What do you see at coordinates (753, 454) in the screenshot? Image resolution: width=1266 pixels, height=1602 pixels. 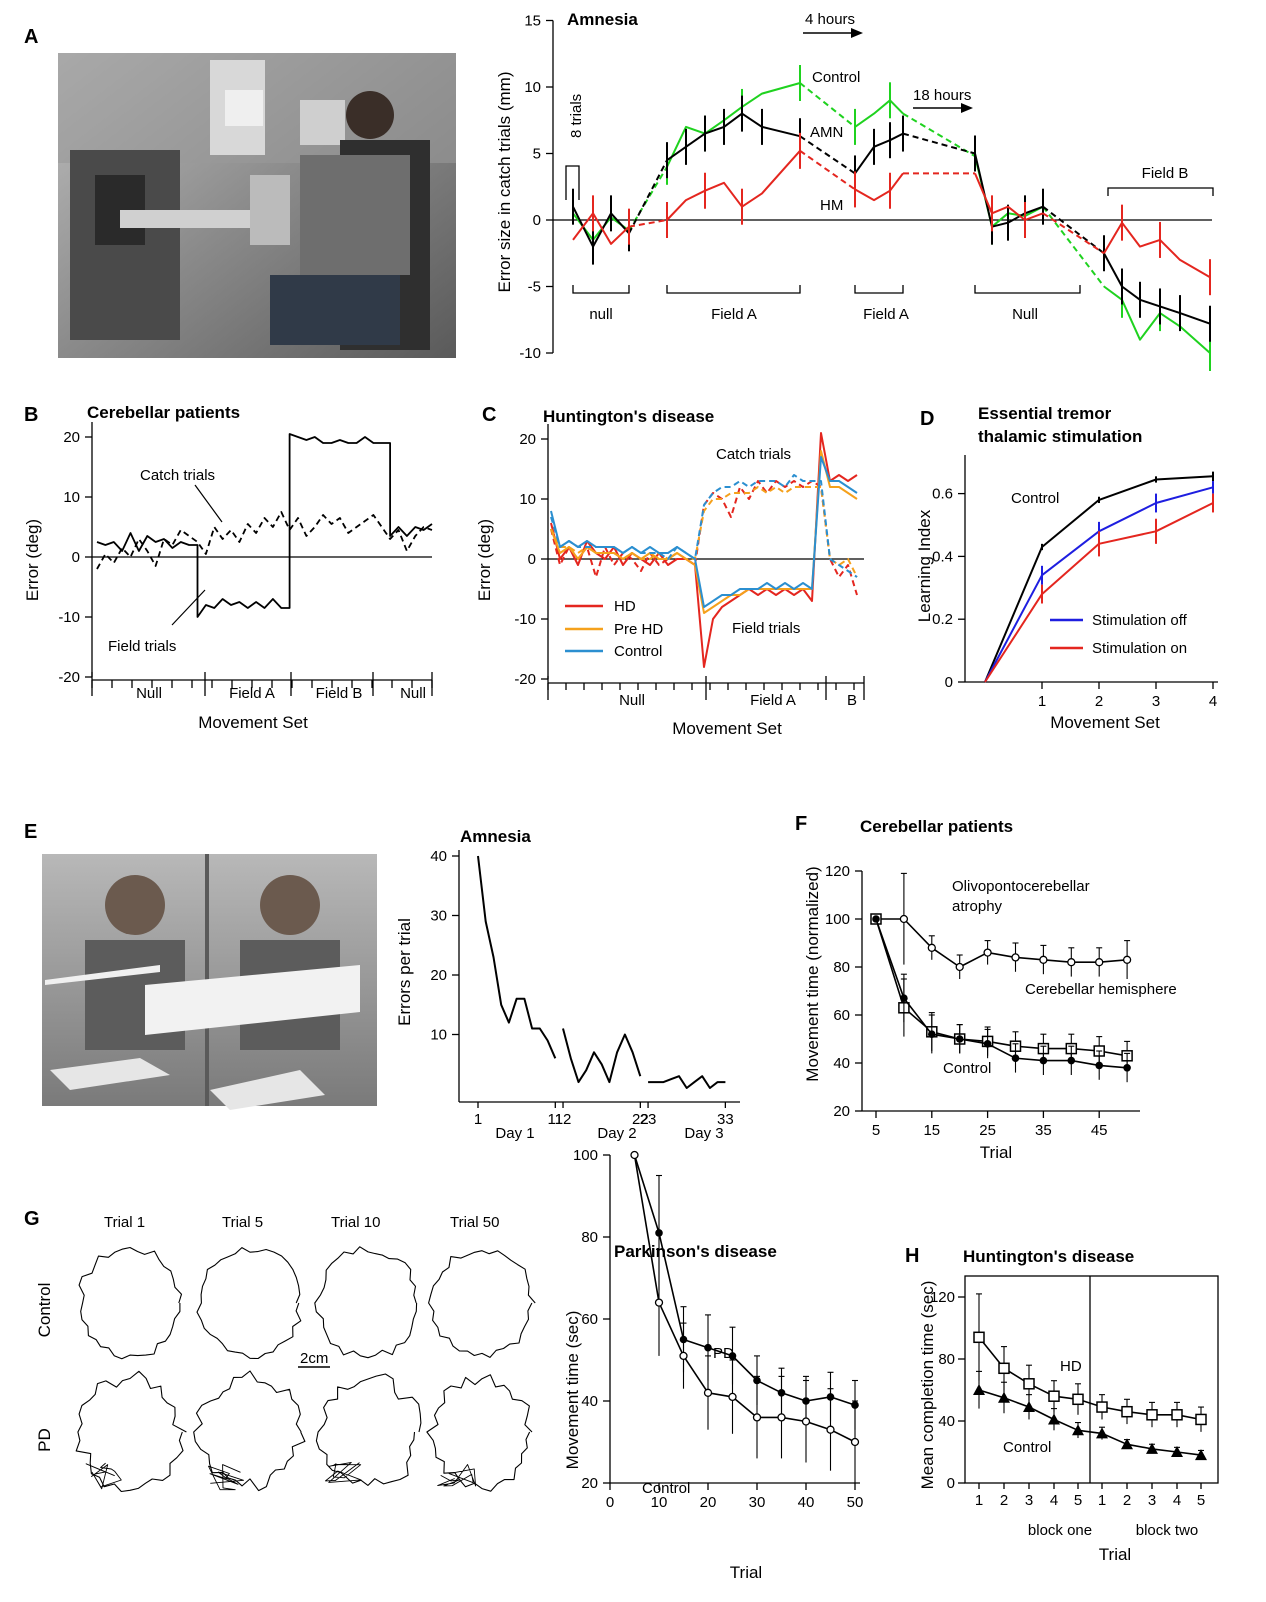 I see `chart-c-label-catch: Catch trials` at bounding box center [753, 454].